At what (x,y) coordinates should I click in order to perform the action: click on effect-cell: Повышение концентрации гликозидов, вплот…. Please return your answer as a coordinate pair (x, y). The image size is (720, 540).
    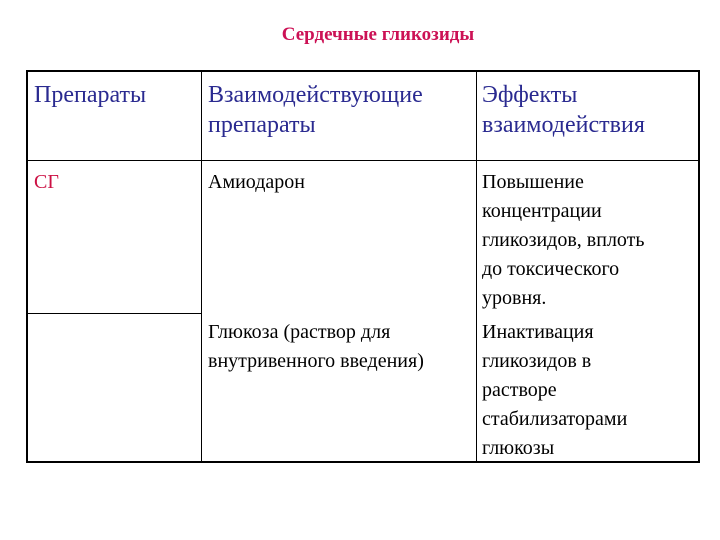
    Looking at the image, I should click on (563, 240).